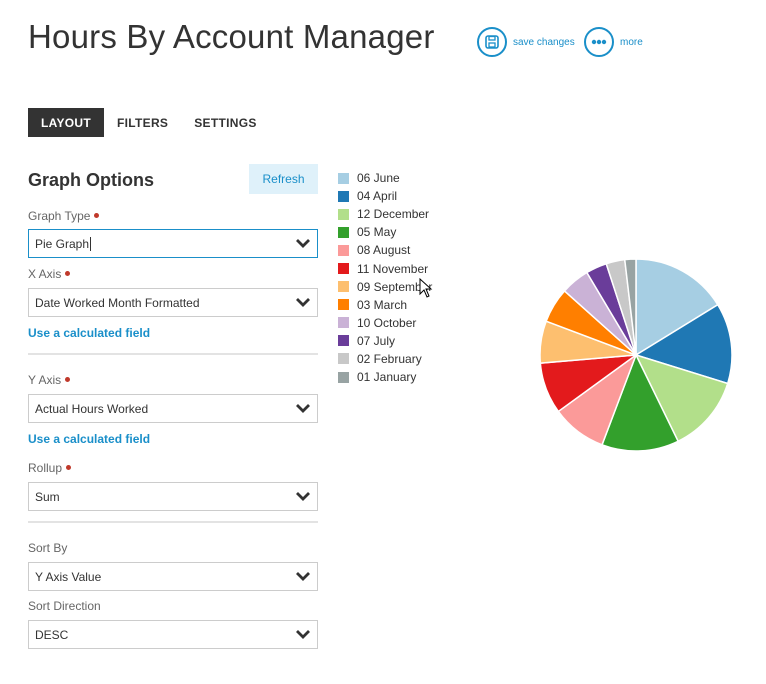 This screenshot has height=684, width=766. I want to click on sort-by-label: Sort By, so click(48, 548).